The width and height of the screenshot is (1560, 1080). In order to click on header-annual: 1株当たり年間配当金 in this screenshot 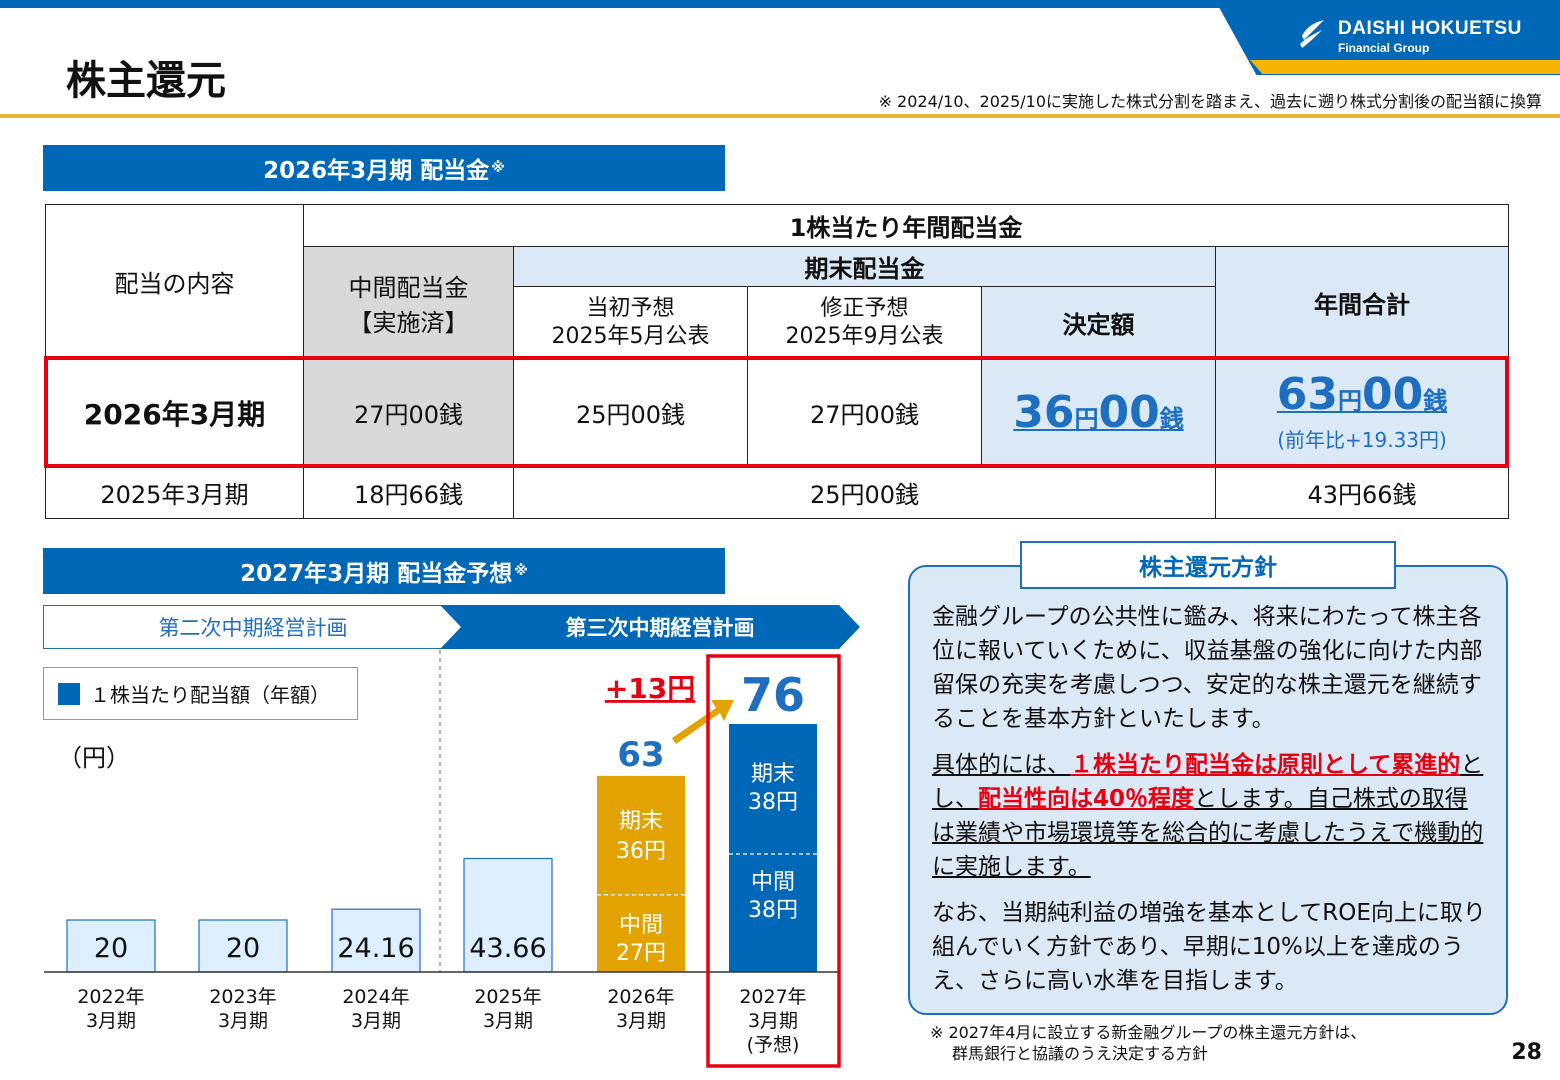, I will do `click(906, 225)`.